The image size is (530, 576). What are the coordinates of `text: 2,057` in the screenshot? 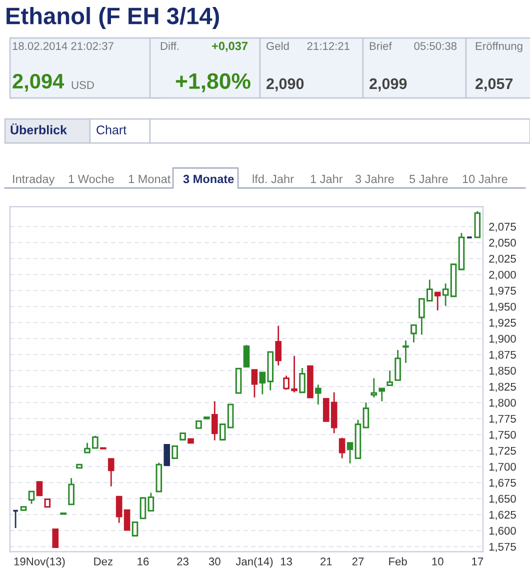 It's located at (494, 85).